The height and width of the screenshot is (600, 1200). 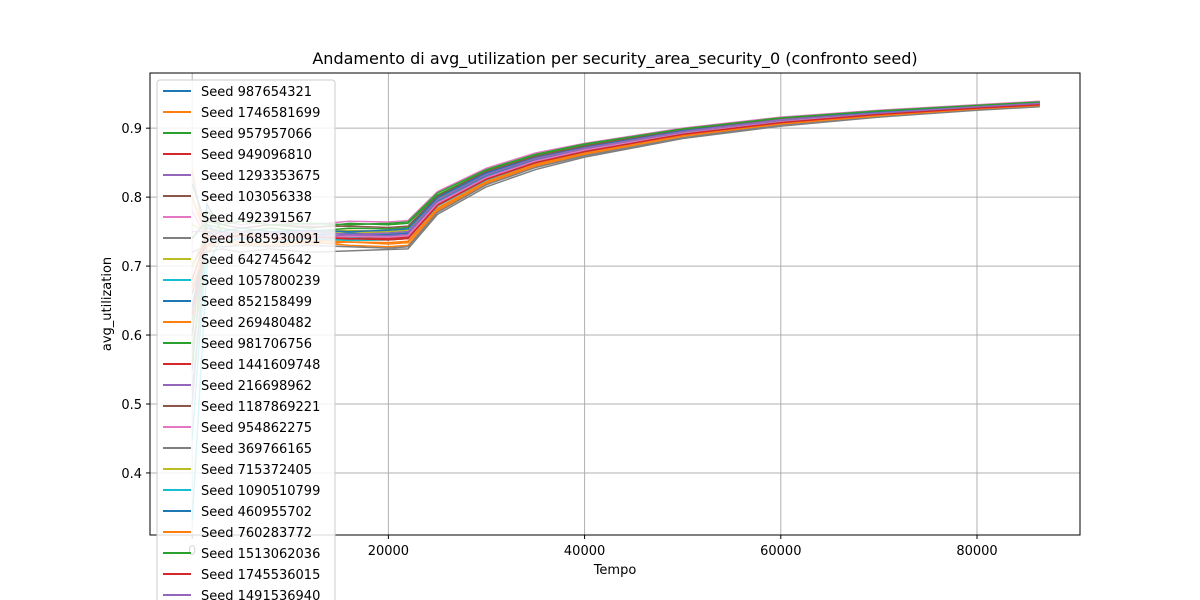 I want to click on x-axis: 020000400006000080000, so click(x=593, y=547).